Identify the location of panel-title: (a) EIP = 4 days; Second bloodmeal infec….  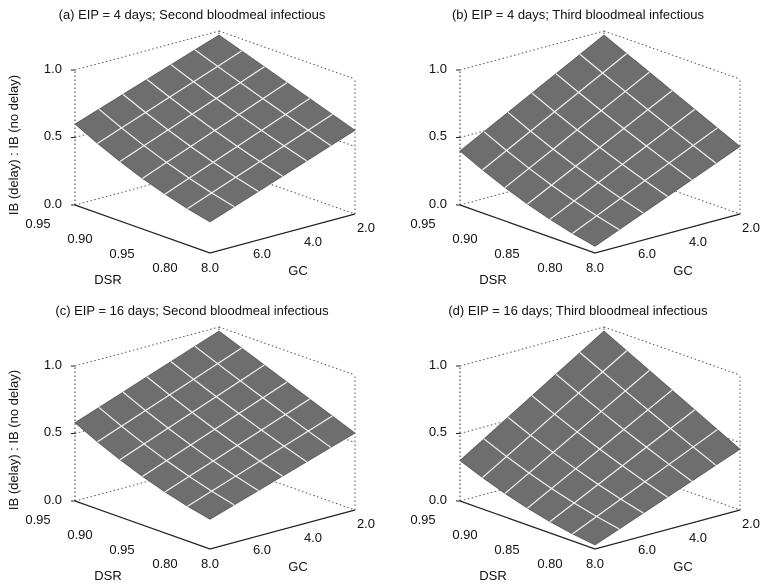
(192, 14).